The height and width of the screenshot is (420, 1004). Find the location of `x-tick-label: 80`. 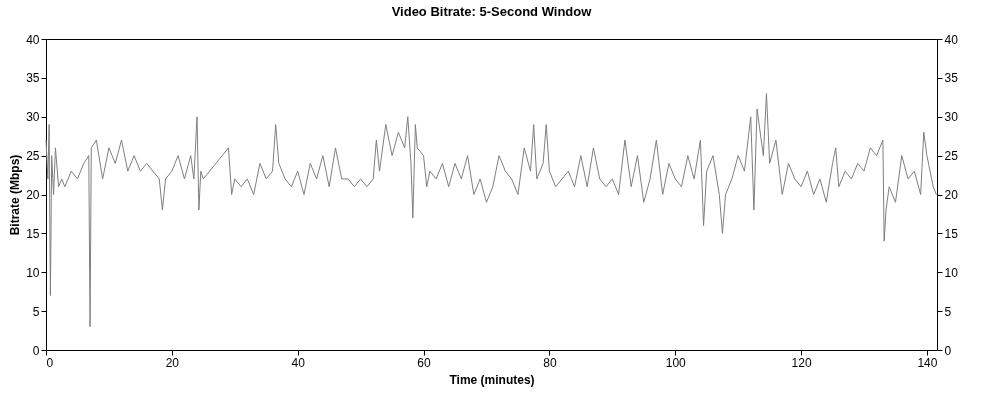

x-tick-label: 80 is located at coordinates (550, 362).